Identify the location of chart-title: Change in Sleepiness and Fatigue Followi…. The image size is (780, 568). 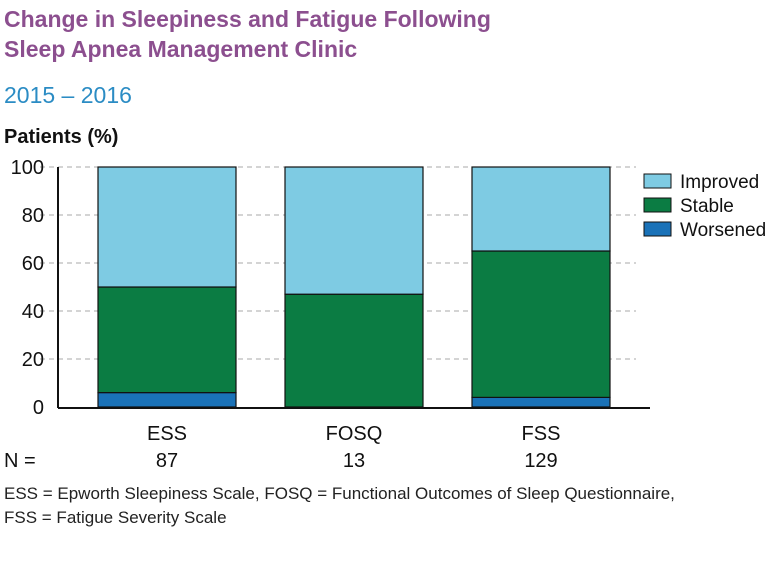
(247, 34).